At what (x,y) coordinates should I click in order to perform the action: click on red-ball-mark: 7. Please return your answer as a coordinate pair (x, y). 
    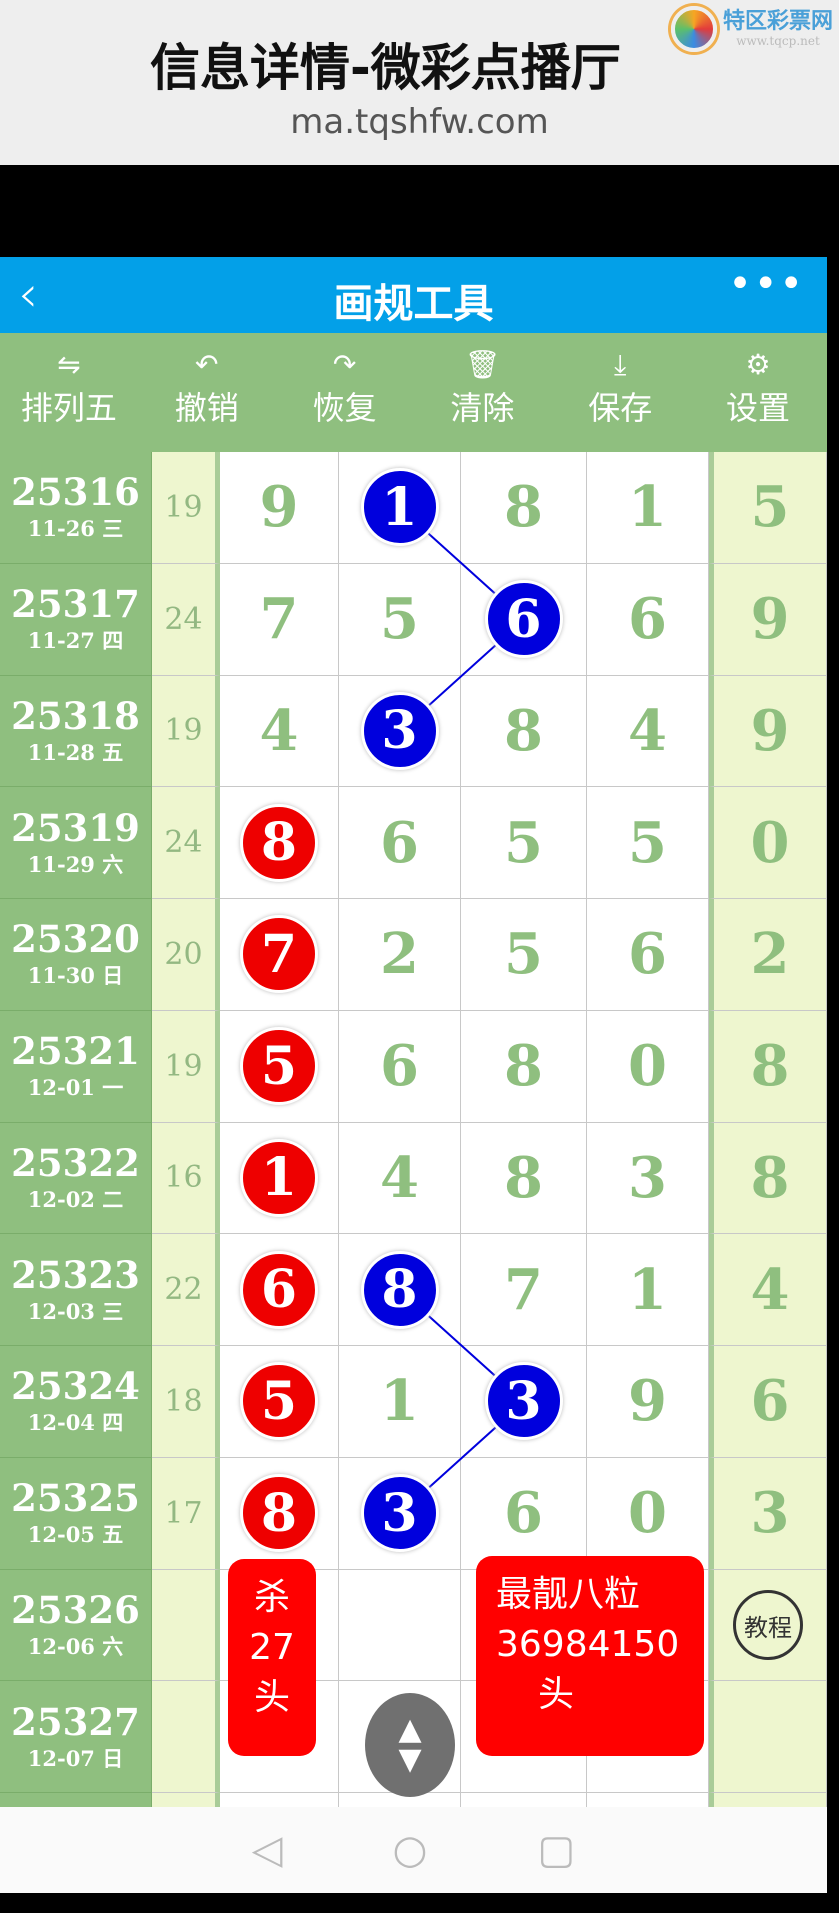
    Looking at the image, I should click on (279, 954).